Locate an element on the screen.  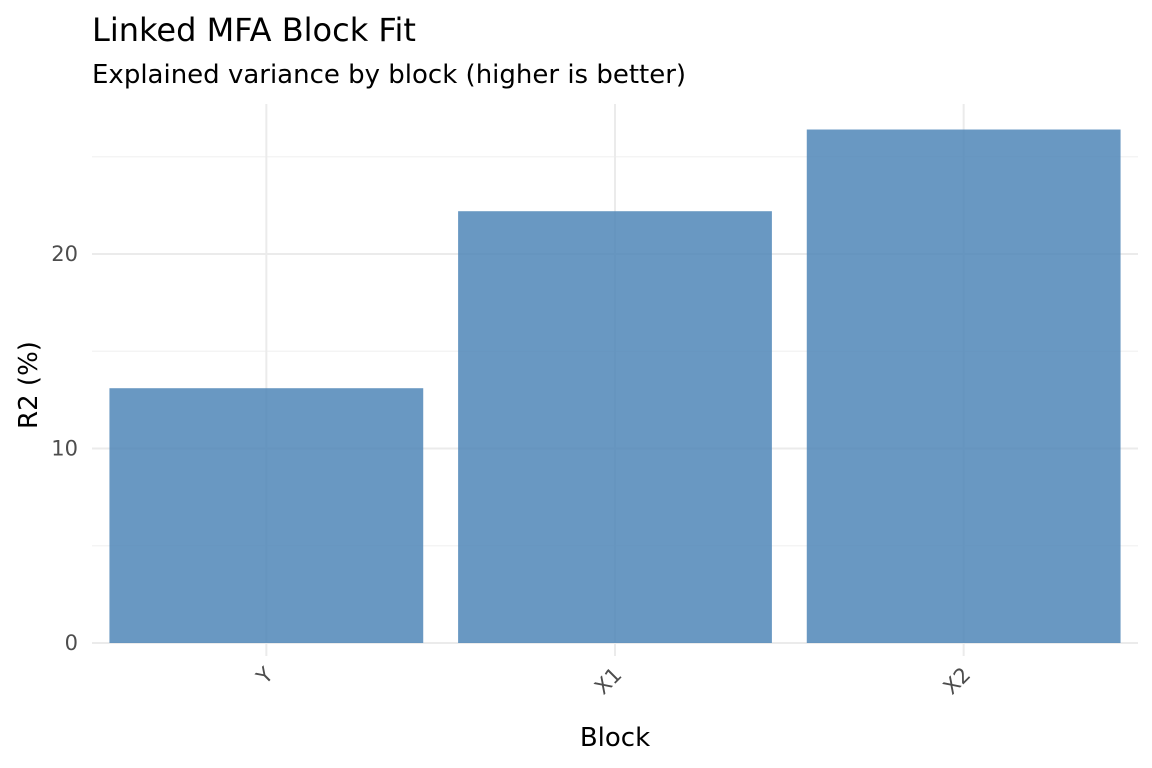
y-tick-label: 10 is located at coordinates (64, 449).